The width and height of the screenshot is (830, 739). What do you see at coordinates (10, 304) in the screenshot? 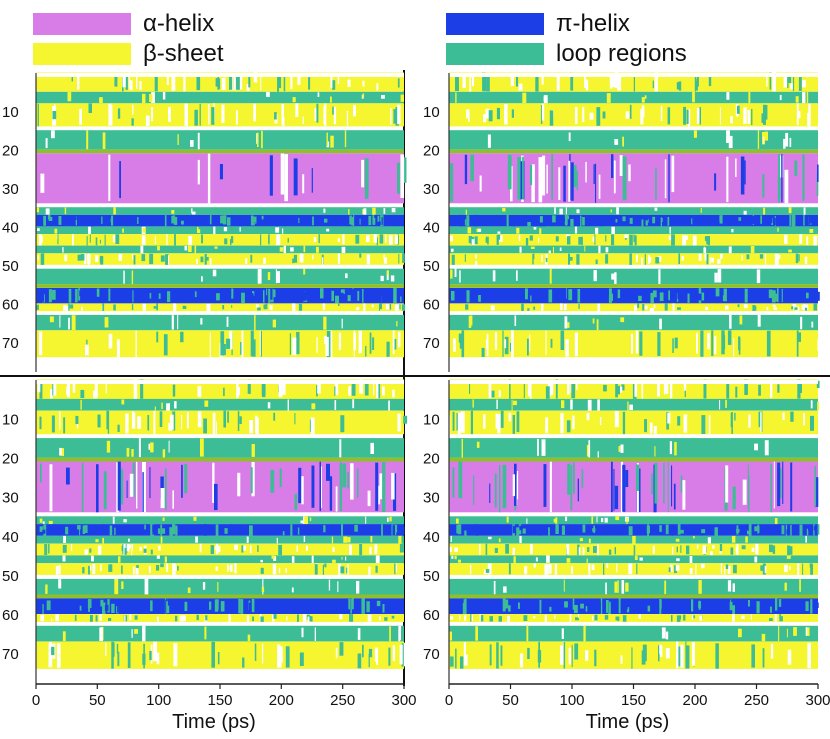
I see `y-tick-label: 60` at bounding box center [10, 304].